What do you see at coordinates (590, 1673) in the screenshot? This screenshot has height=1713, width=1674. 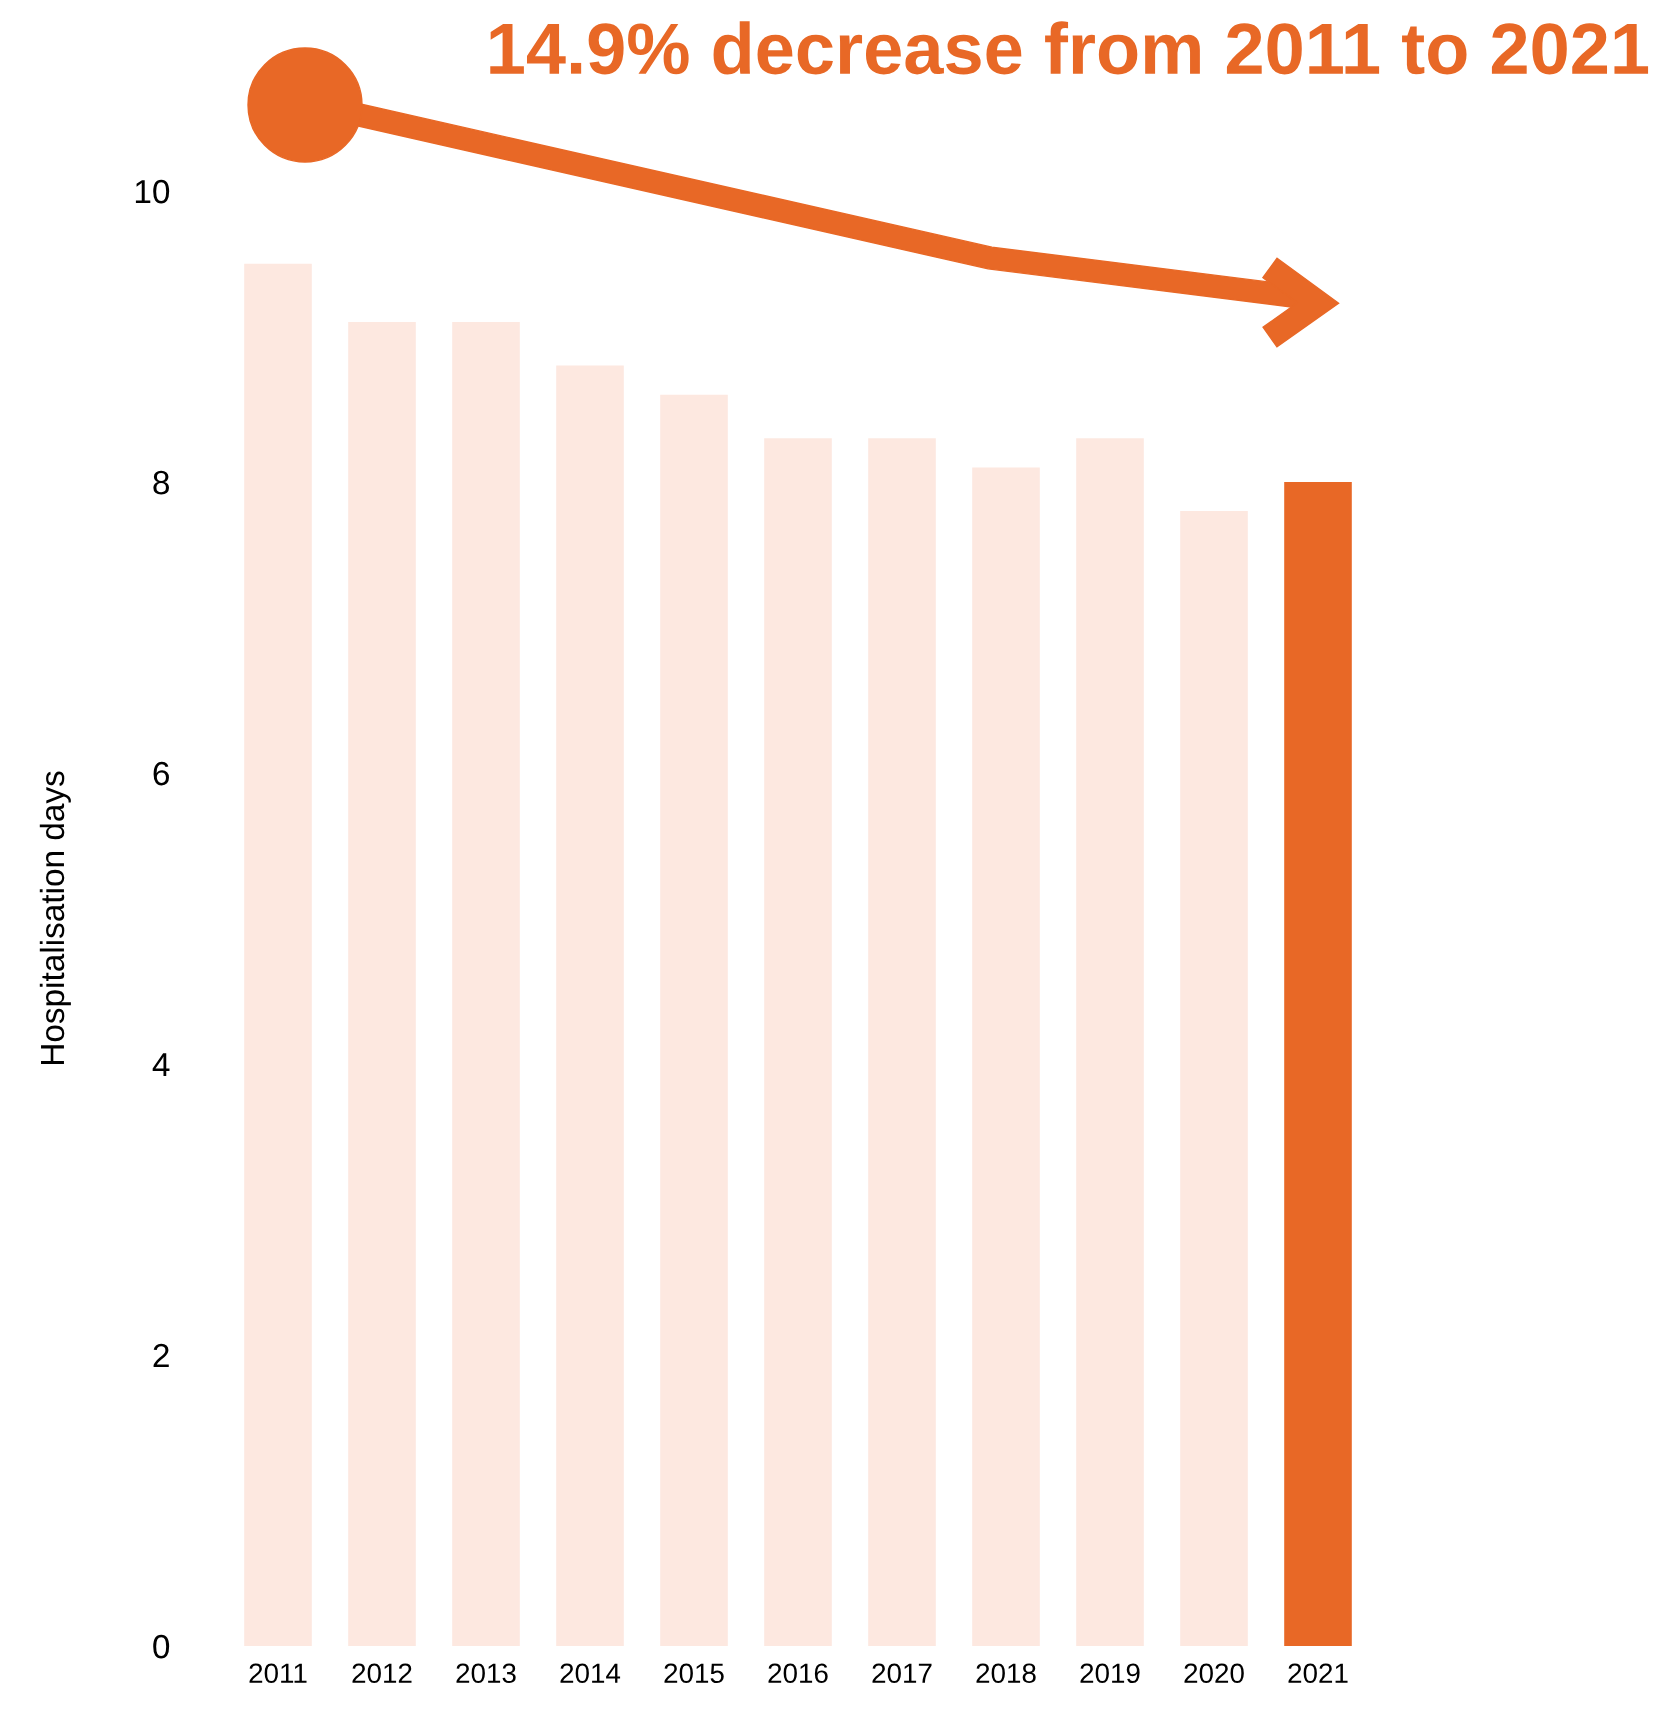 I see `x-tick-label: 2014` at bounding box center [590, 1673].